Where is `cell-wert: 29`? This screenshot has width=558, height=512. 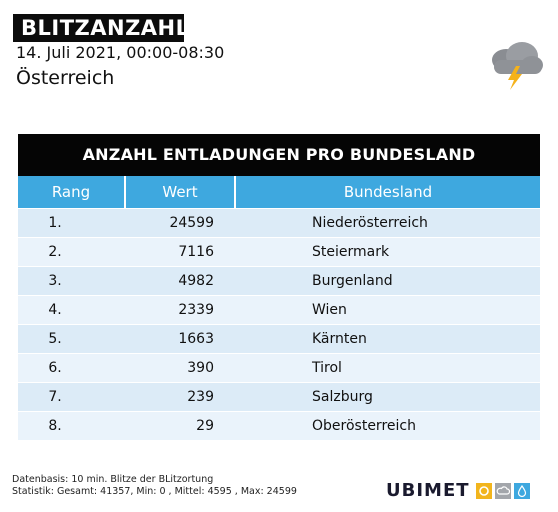
cell-wert: 29 is located at coordinates (205, 426).